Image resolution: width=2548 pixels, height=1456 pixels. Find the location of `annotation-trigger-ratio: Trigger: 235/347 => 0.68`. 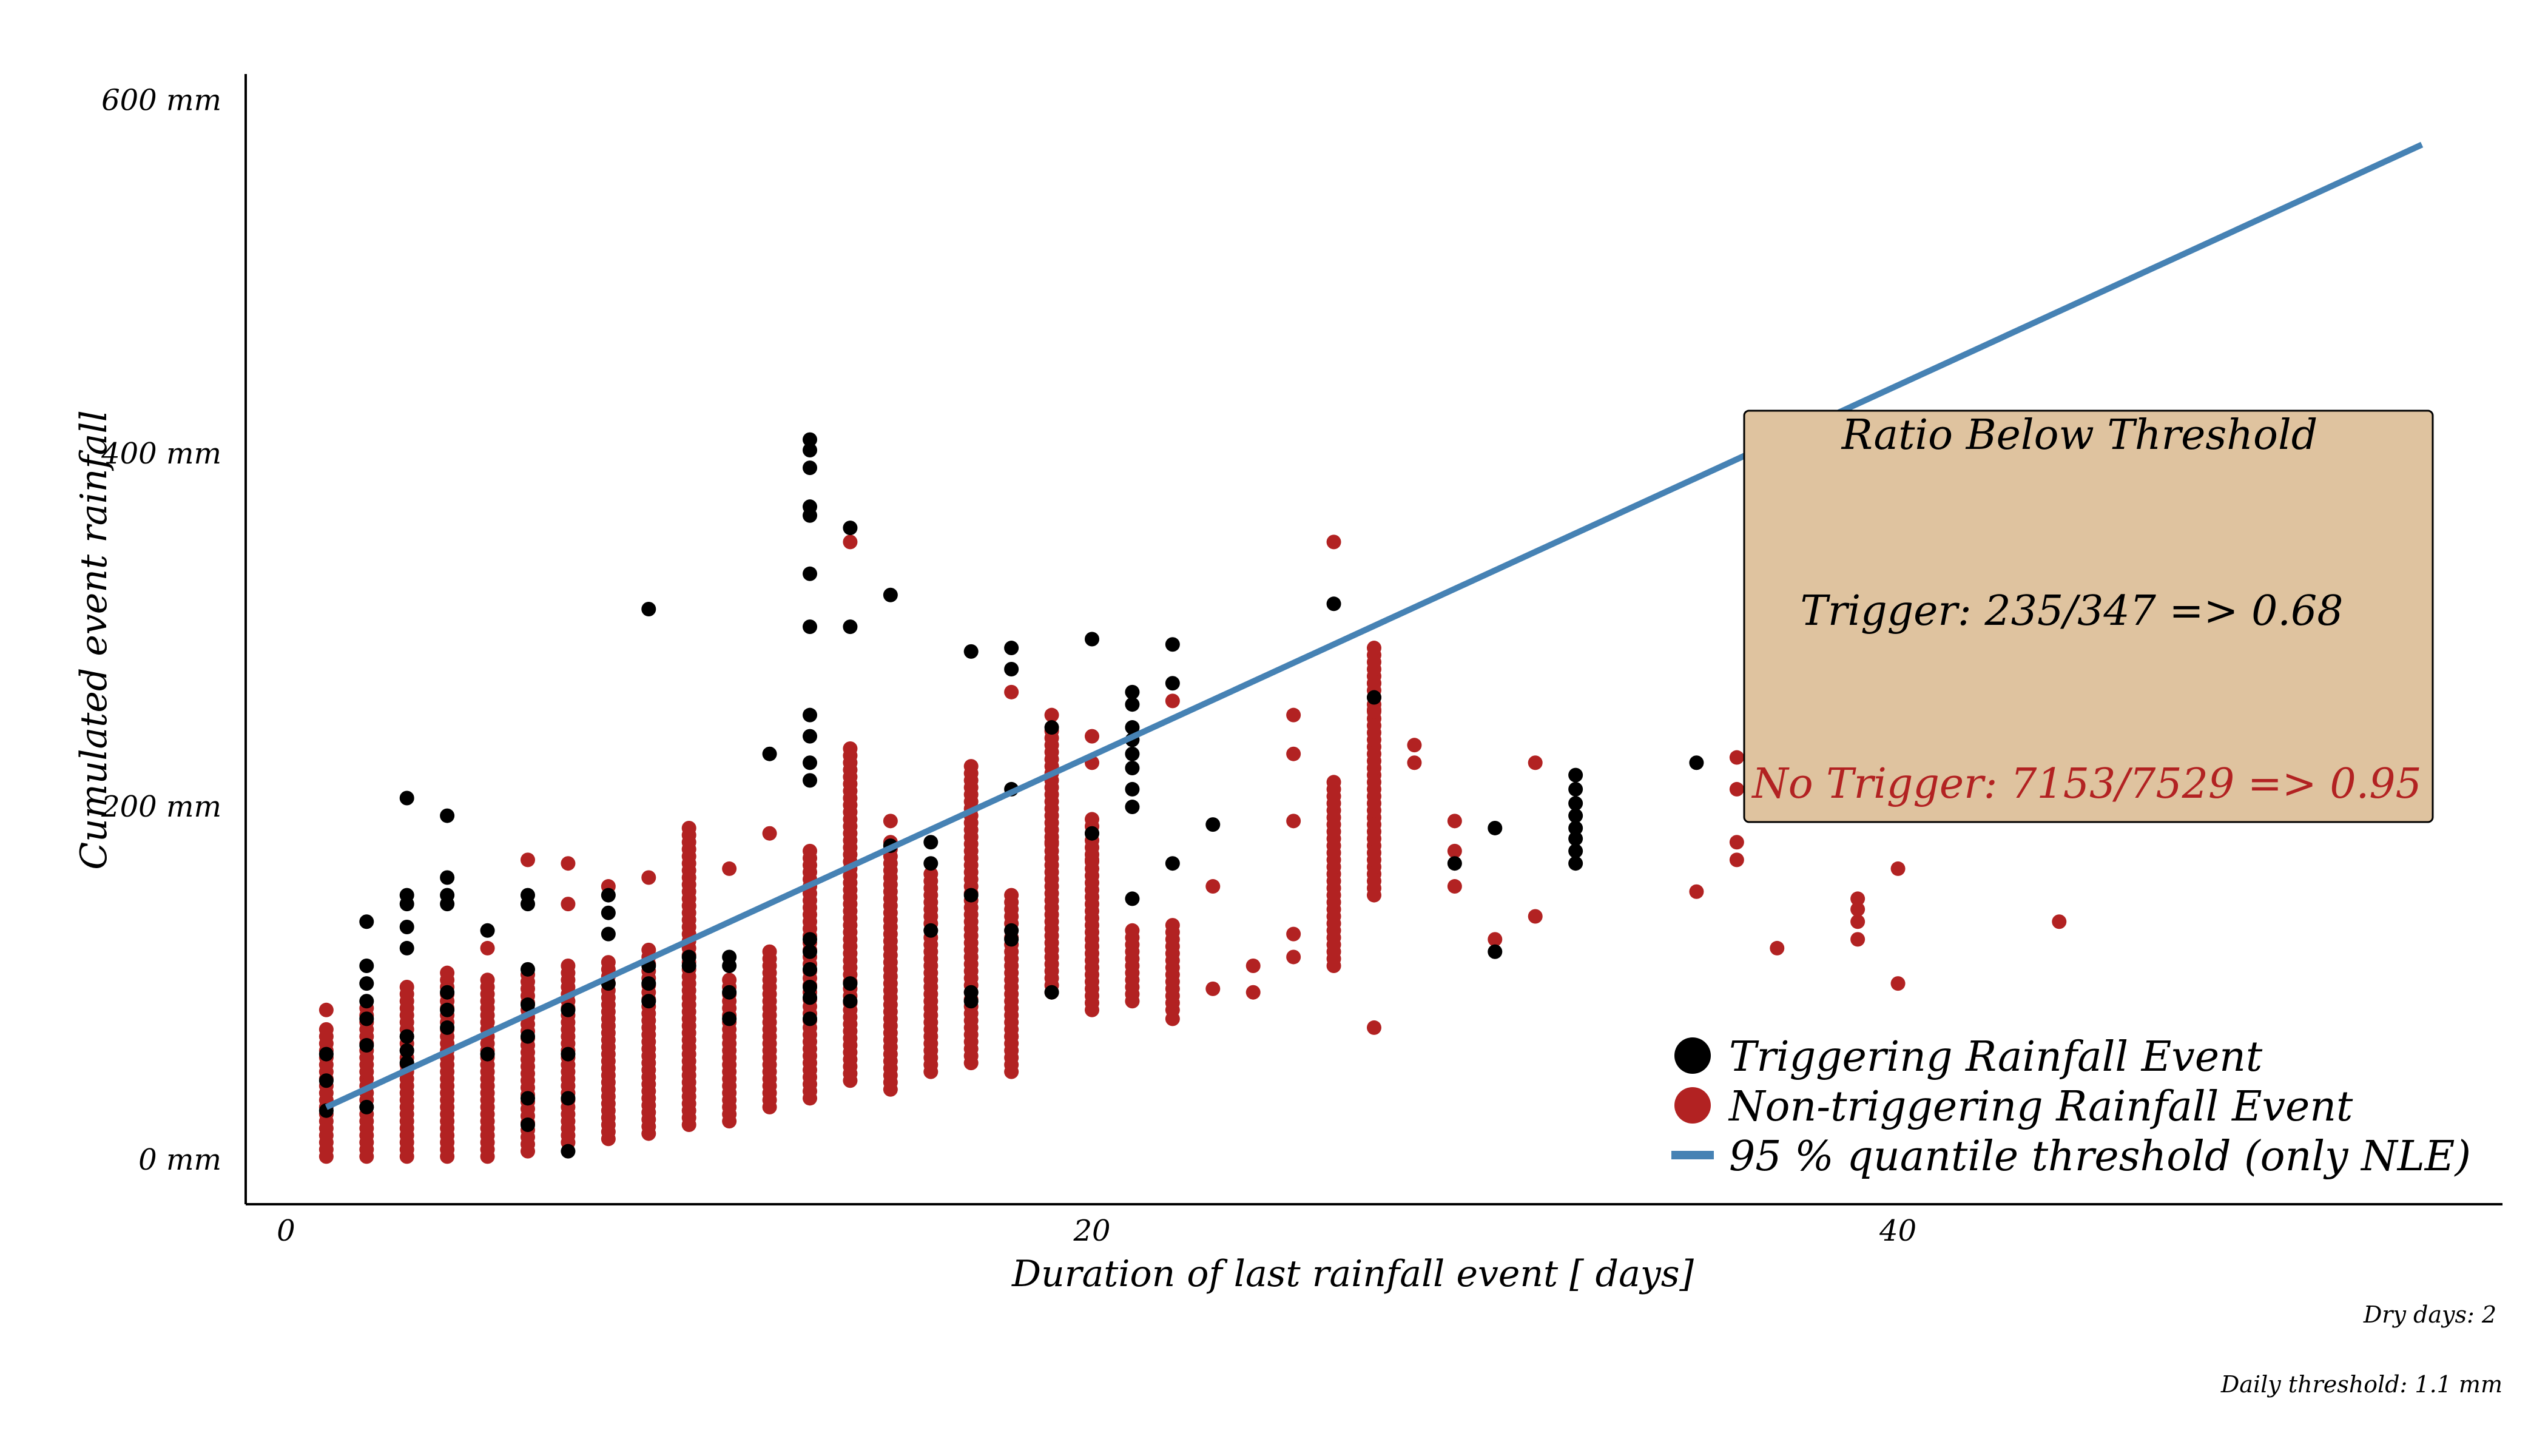

annotation-trigger-ratio: Trigger: 235/347 => 0.68 is located at coordinates (2071, 611).